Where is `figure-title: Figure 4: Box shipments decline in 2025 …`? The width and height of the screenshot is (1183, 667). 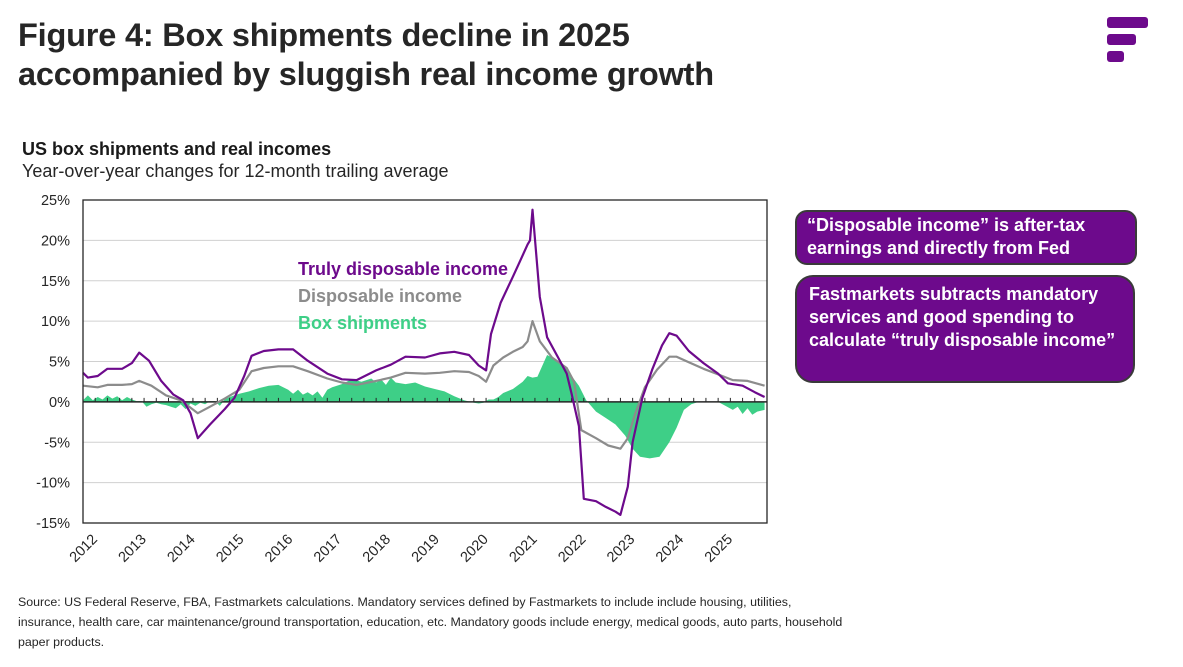 figure-title: Figure 4: Box shipments decline in 2025 … is located at coordinates (366, 55).